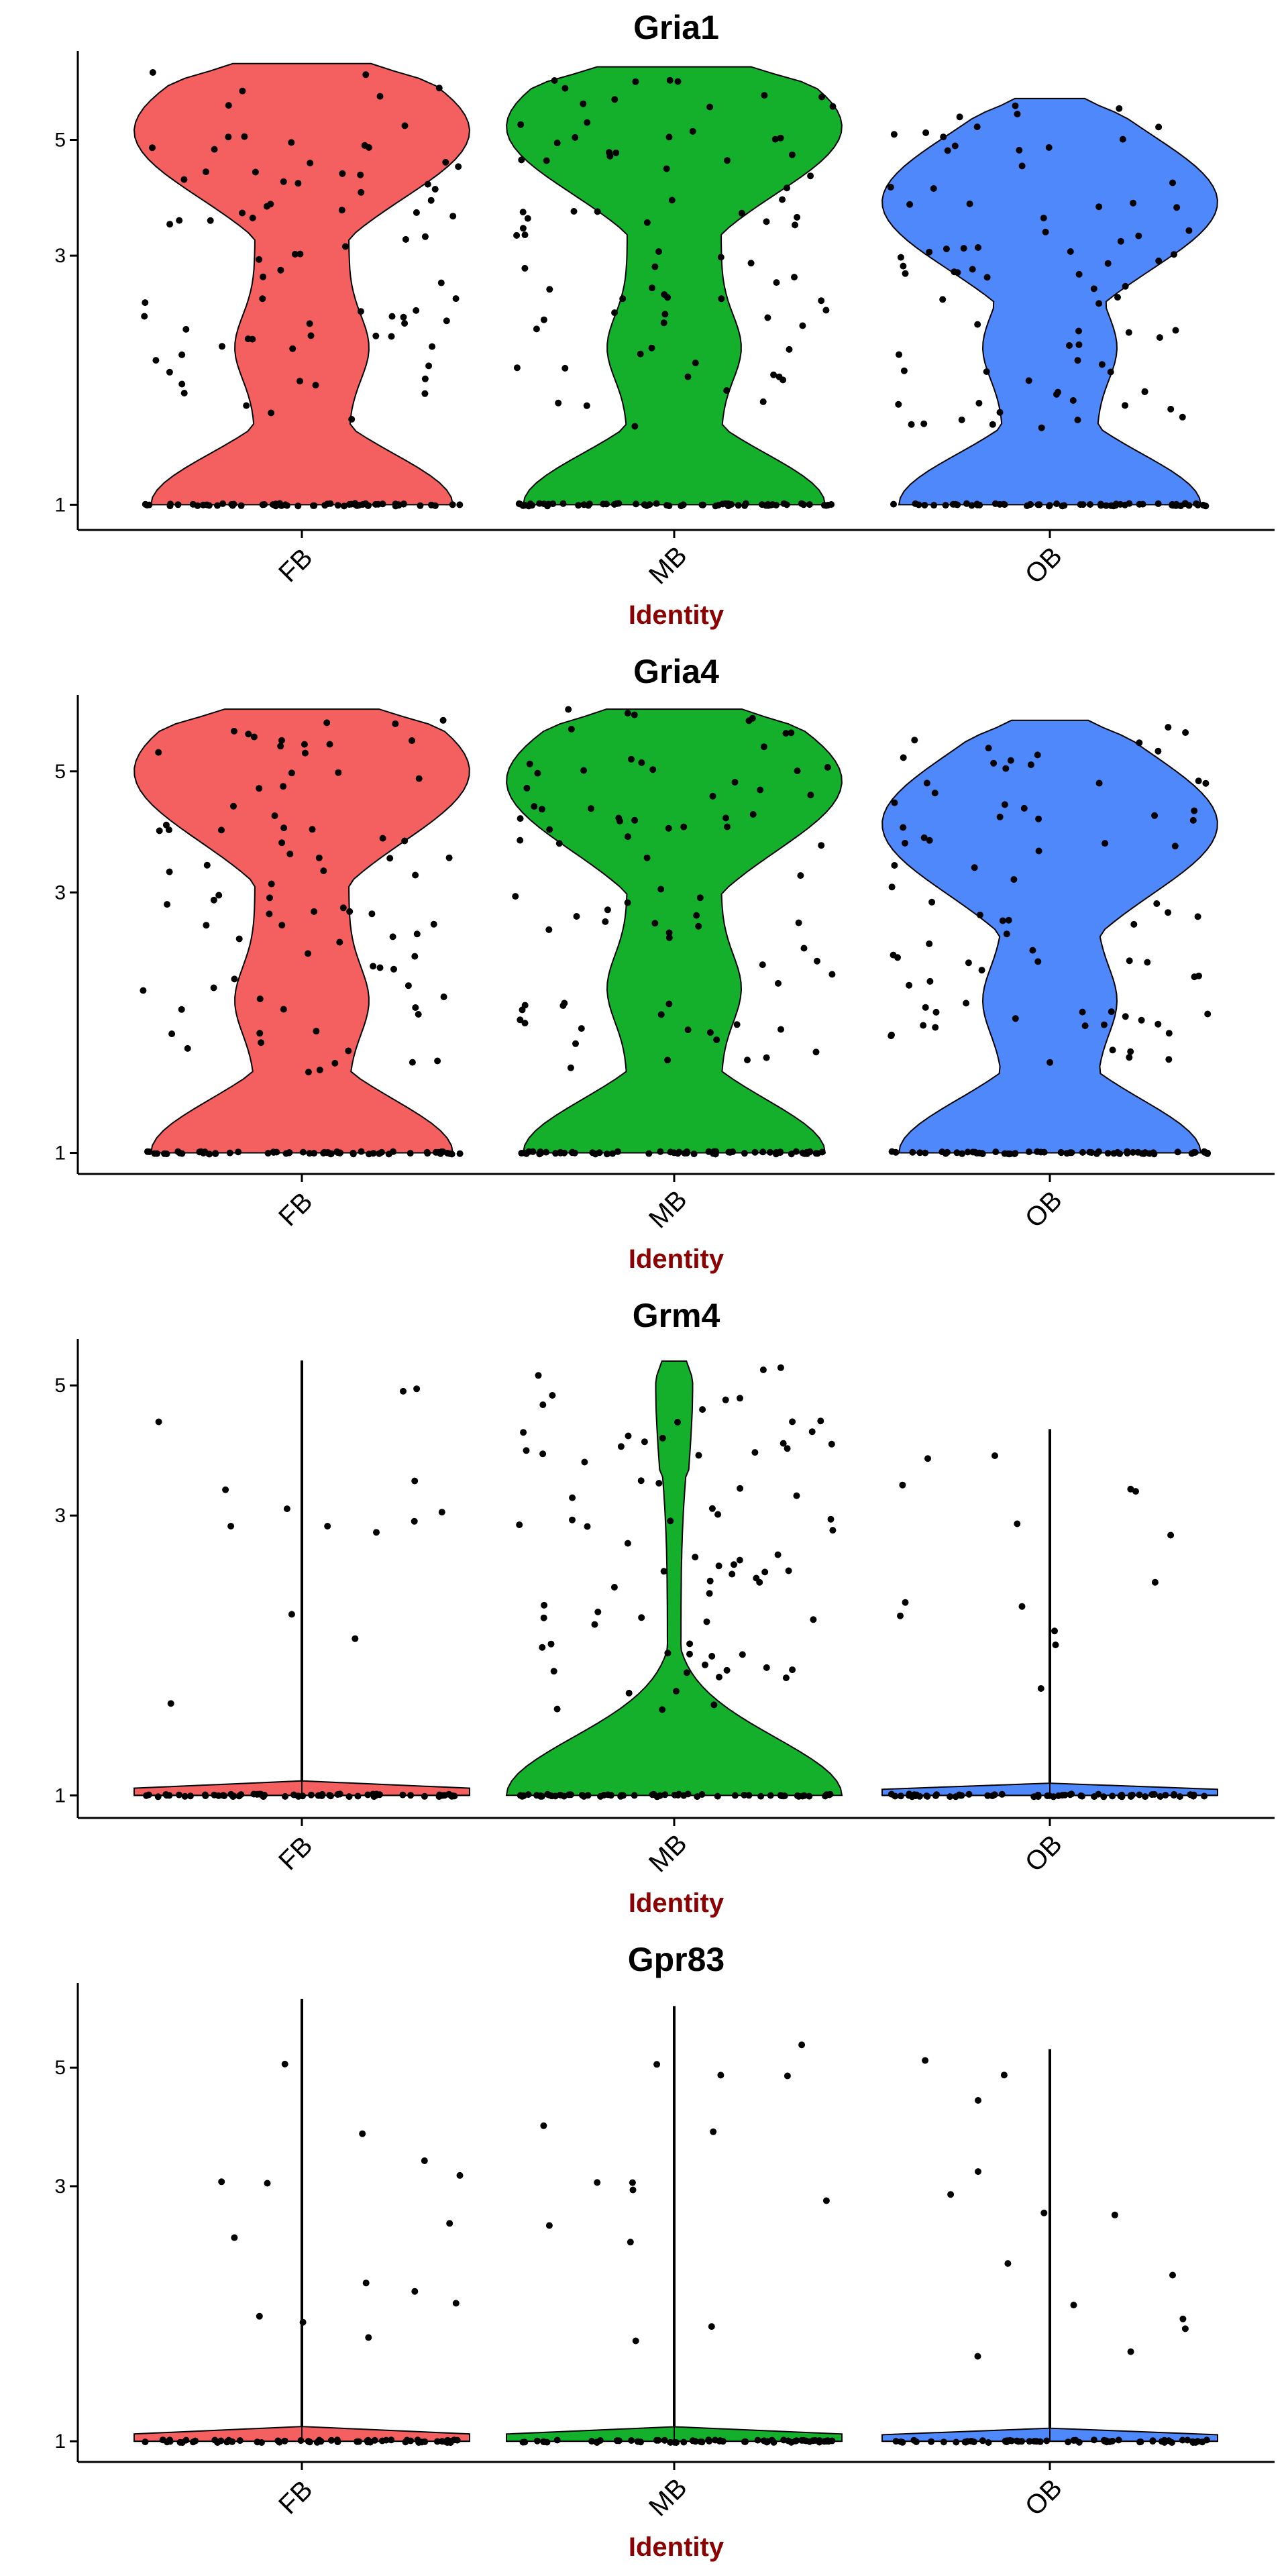  Describe the element at coordinates (676, 2547) in the screenshot. I see `x-axis-title: Identity` at that location.